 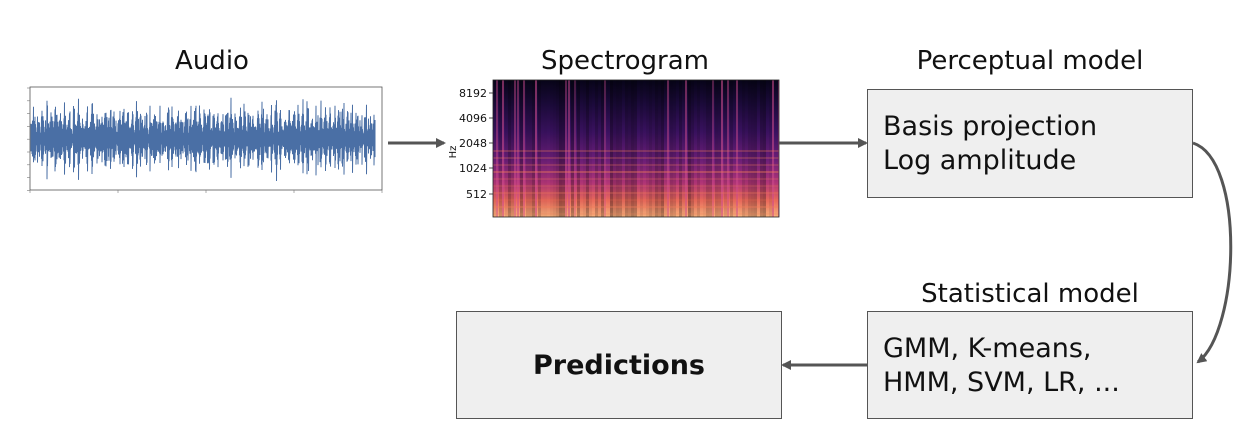 I want to click on spectrogram-title: Spectrogram, so click(x=625, y=61).